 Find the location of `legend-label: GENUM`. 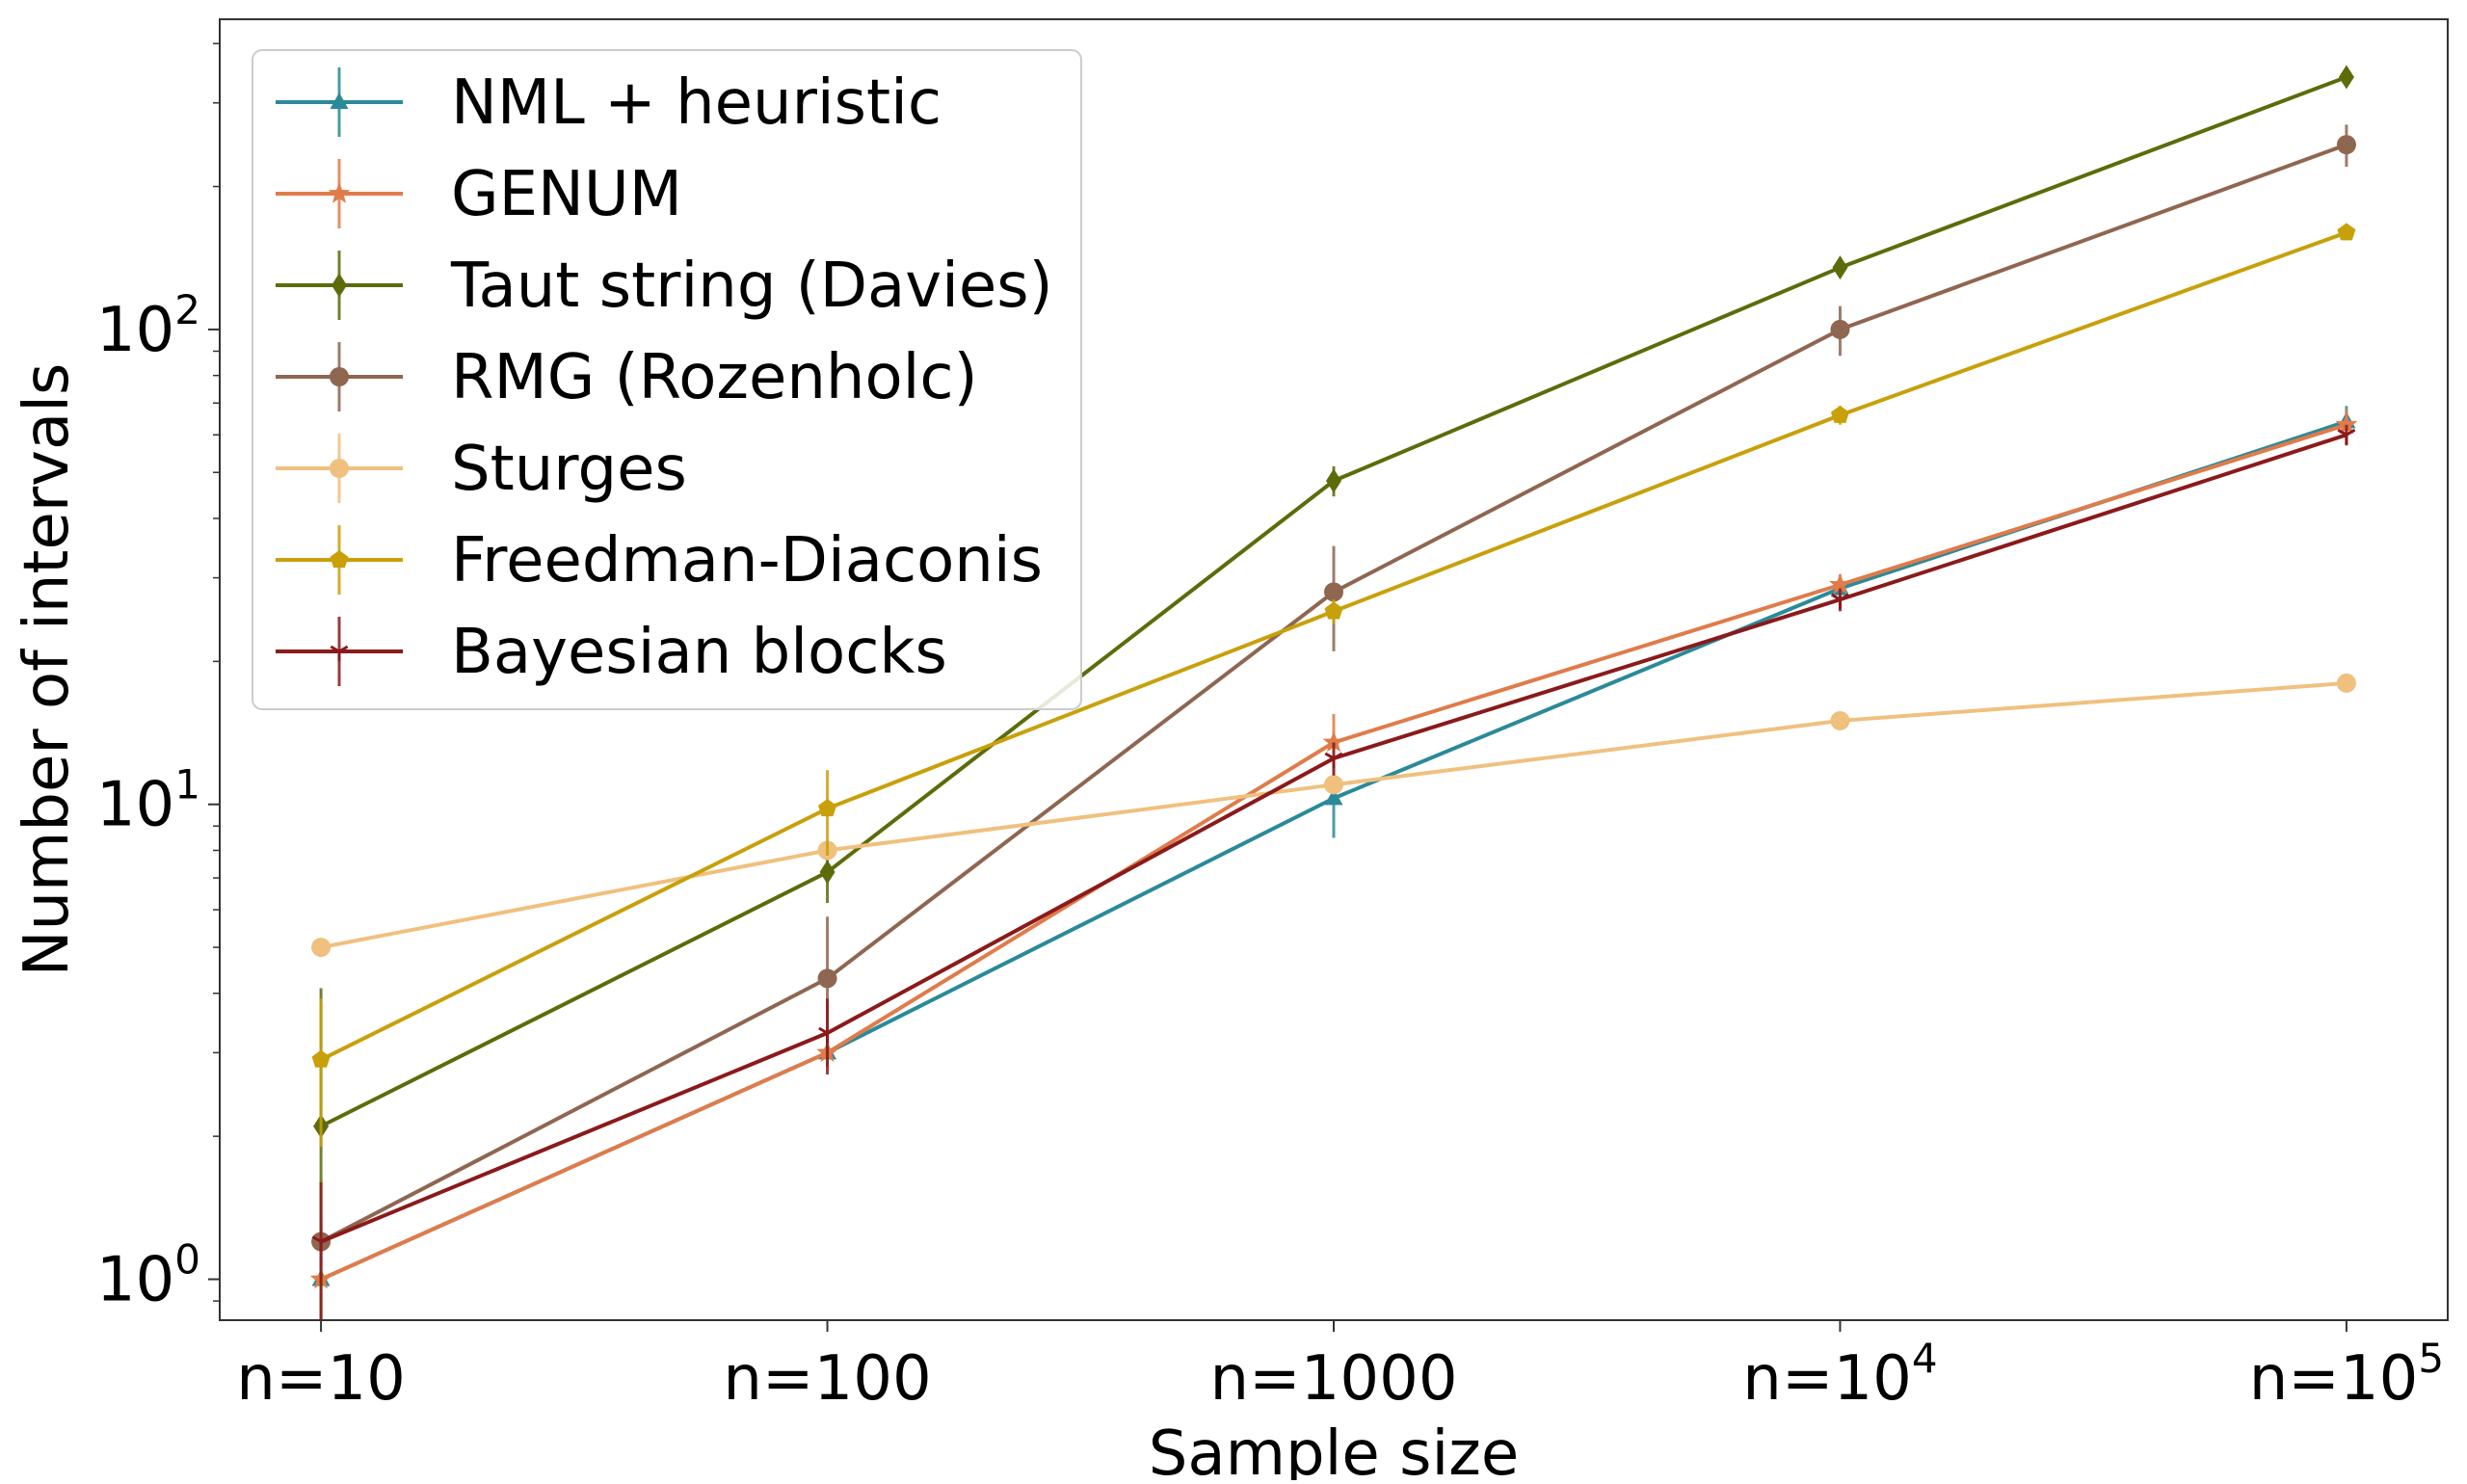

legend-label: GENUM is located at coordinates (566, 194).